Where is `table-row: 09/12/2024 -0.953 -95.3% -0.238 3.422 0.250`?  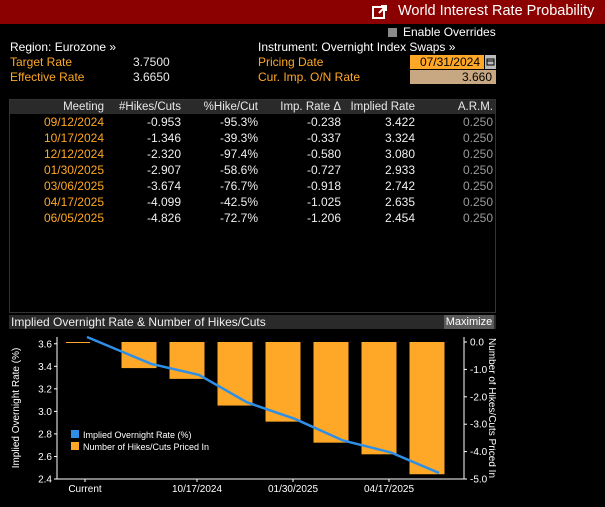 table-row: 09/12/2024 -0.953 -95.3% -0.238 3.422 0.250 is located at coordinates (252, 122).